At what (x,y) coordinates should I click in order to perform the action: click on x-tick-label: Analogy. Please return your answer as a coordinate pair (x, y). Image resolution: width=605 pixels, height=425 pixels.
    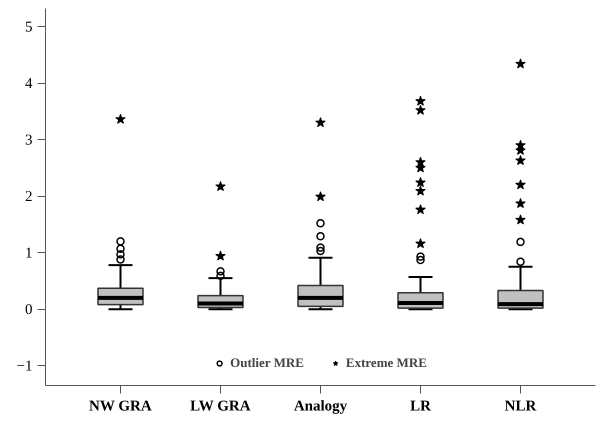
    Looking at the image, I should click on (321, 406).